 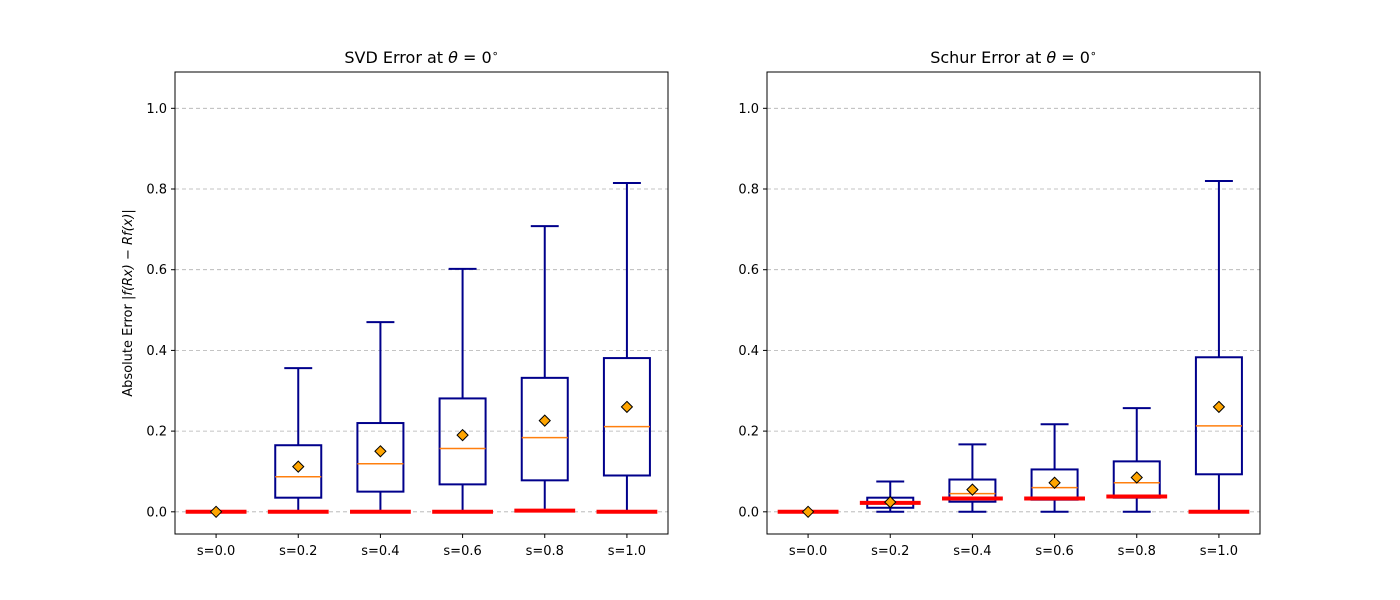 I want to click on svd-y-axis-label: Absolute Error |f(Rx) − Rf(x)|, so click(x=128, y=303).